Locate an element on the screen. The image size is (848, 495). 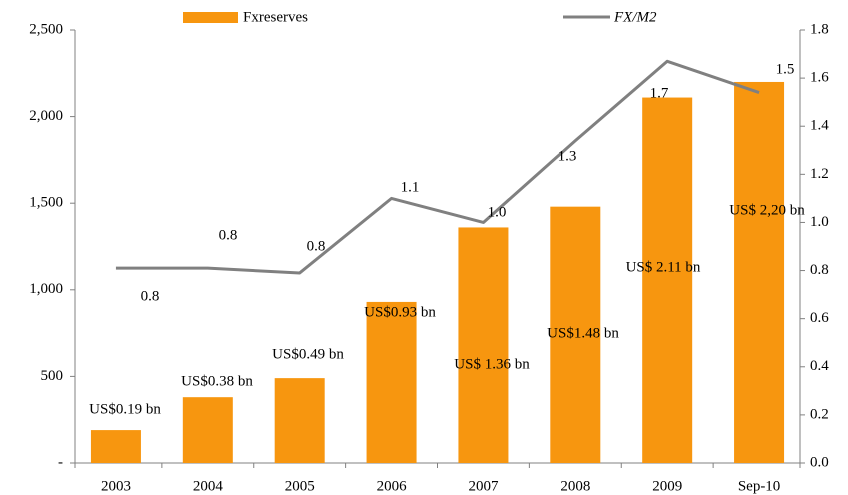
data-label: US$ 1.36 bn is located at coordinates (492, 364).